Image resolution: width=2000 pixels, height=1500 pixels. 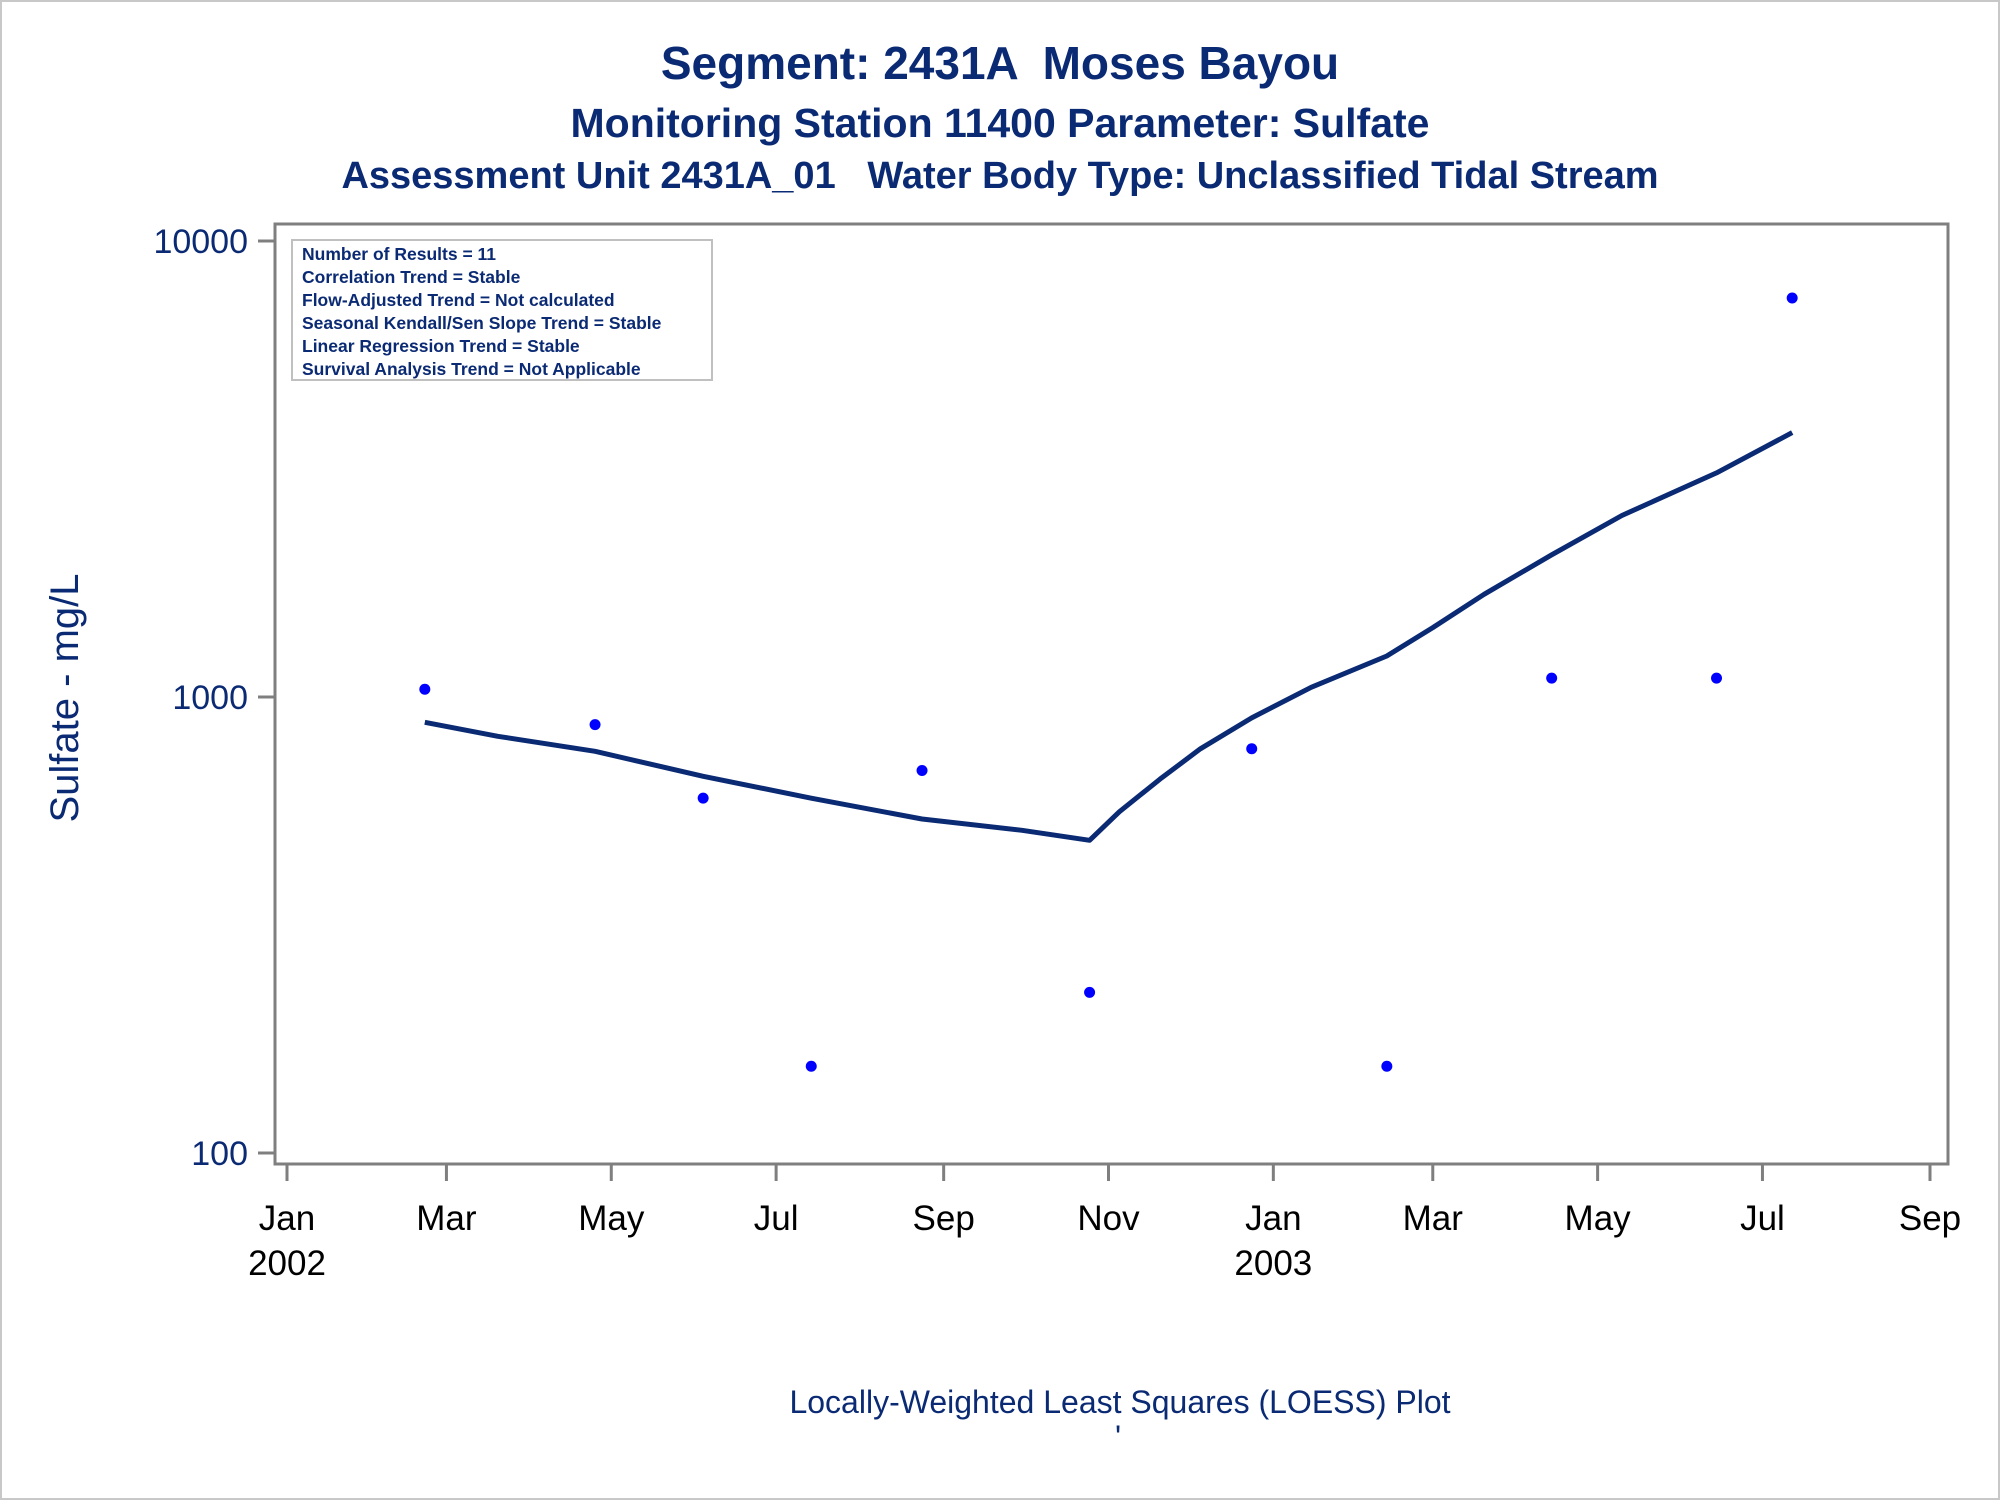 What do you see at coordinates (458, 300) in the screenshot?
I see `stats-line: Flow-Adjusted Trend = Not calculated` at bounding box center [458, 300].